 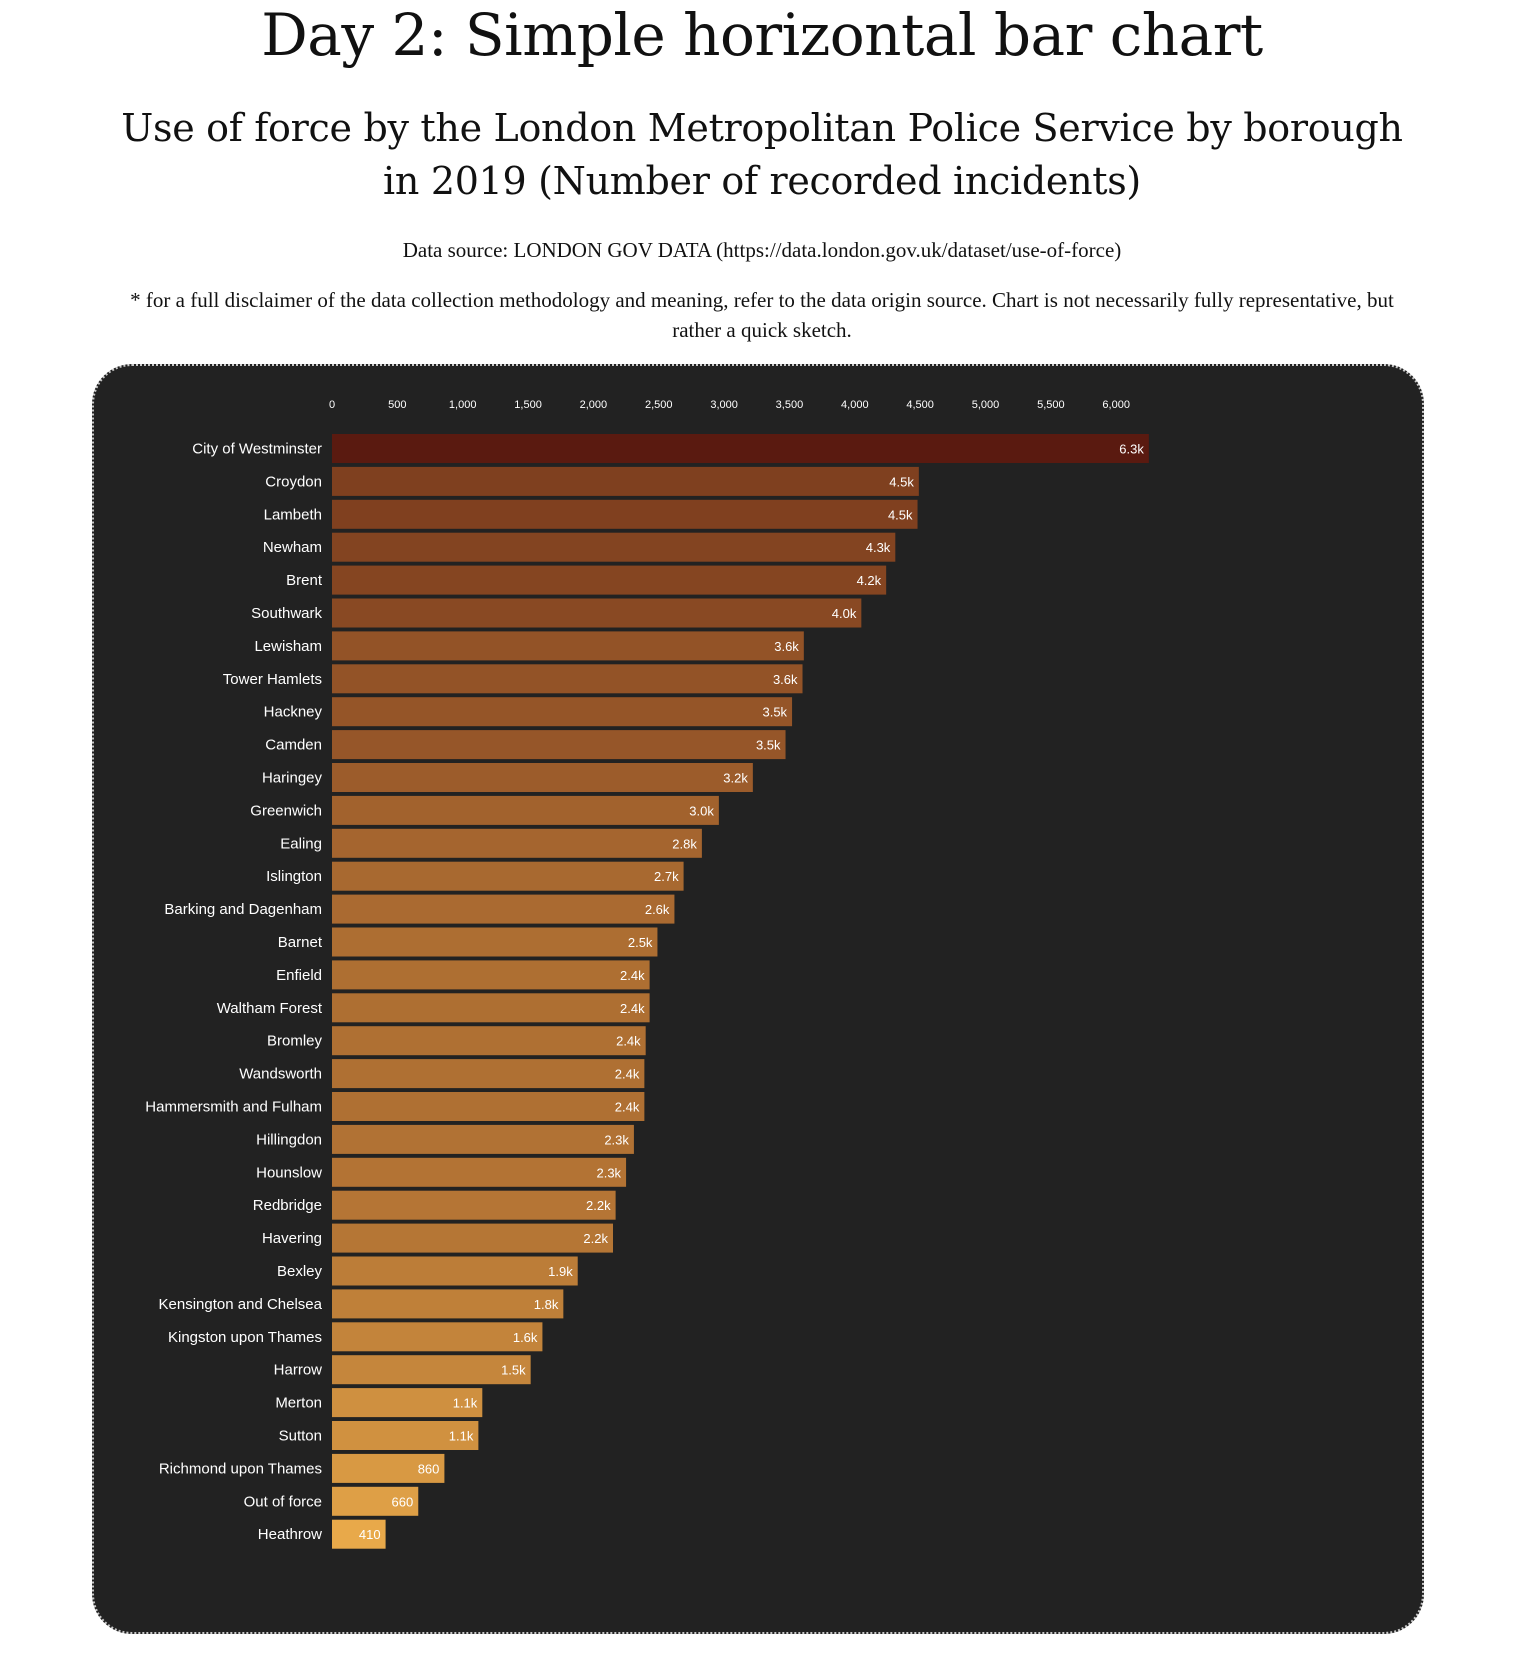 What do you see at coordinates (298, 1370) in the screenshot?
I see `category-label: Harrow` at bounding box center [298, 1370].